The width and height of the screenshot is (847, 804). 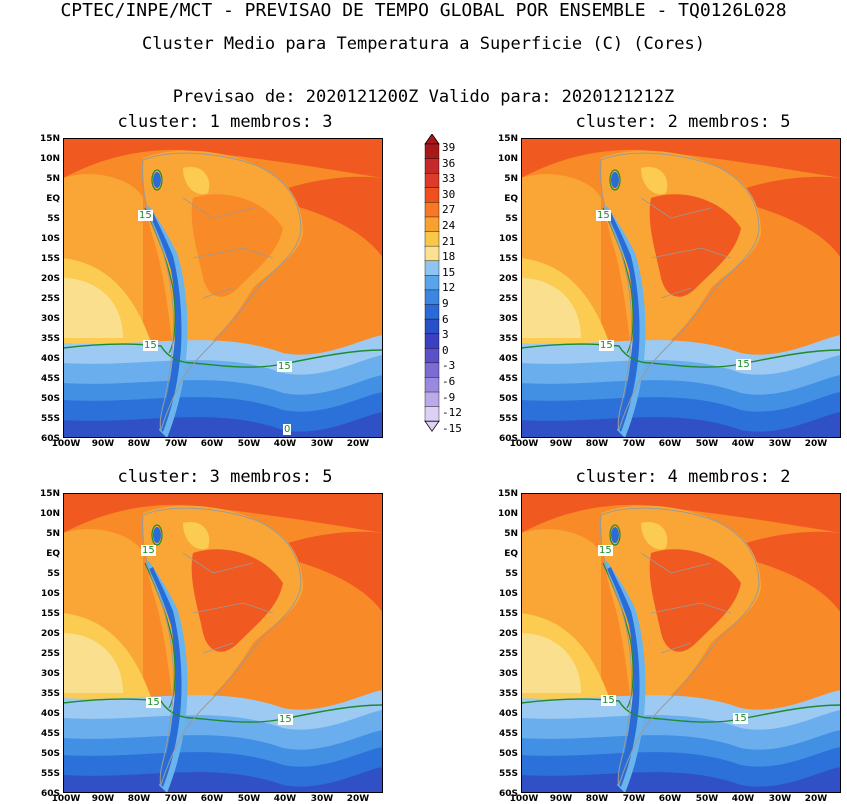 I want to click on colorbar-label: 39, so click(x=449, y=147).